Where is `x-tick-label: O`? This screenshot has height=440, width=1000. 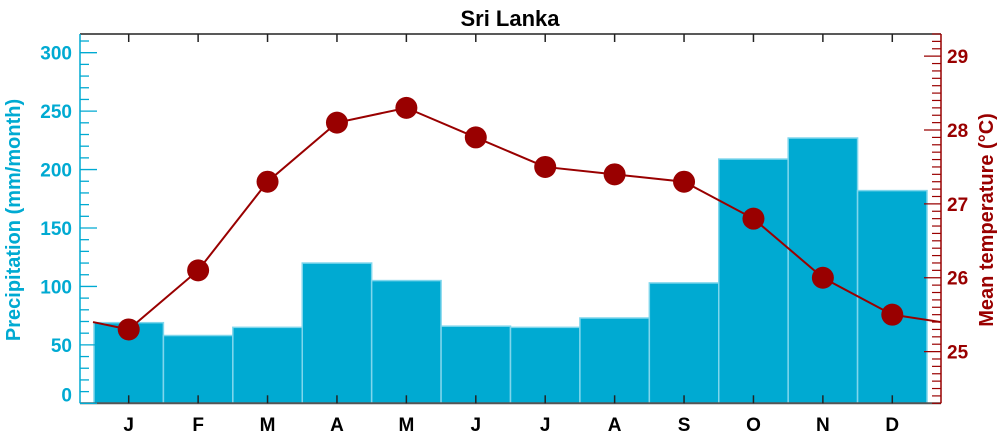 x-tick-label: O is located at coordinates (753, 425).